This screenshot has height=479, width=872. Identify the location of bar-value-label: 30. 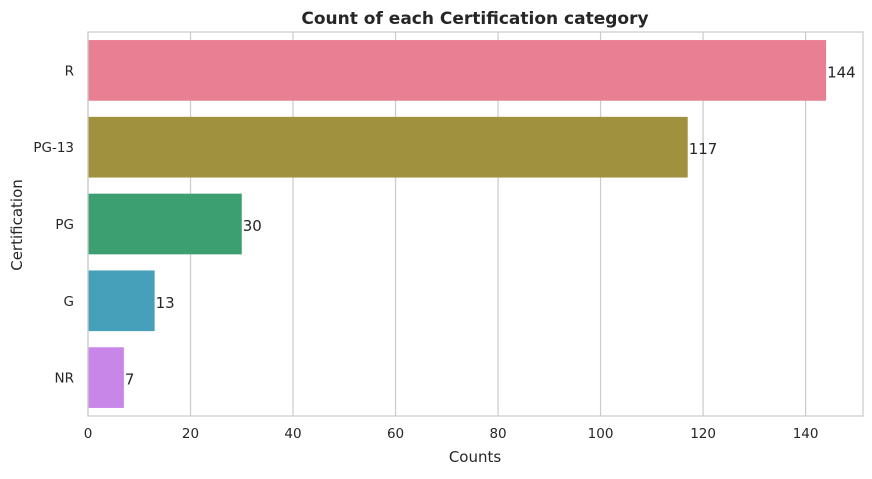
(252, 226).